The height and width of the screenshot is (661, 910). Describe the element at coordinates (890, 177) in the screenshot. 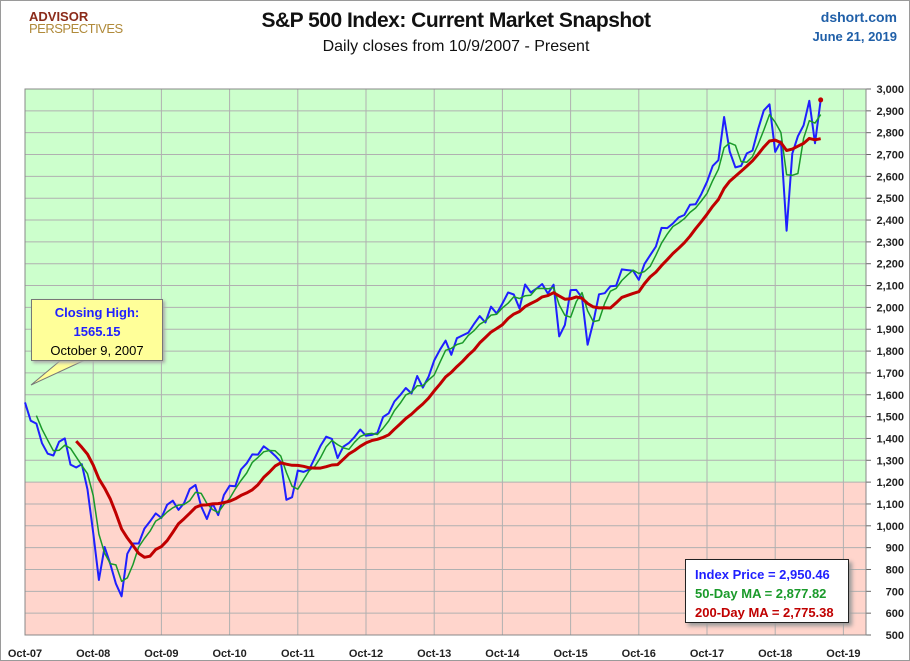

I see `y-tick-label: 2,600` at that location.